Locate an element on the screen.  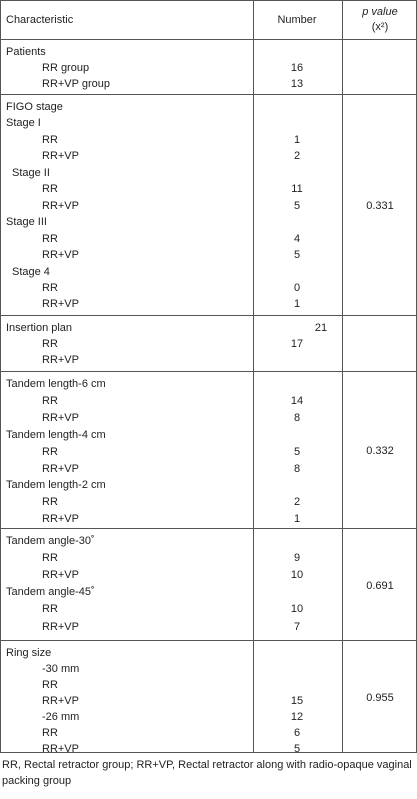
section-p-value: 0.691 is located at coordinates (380, 585).